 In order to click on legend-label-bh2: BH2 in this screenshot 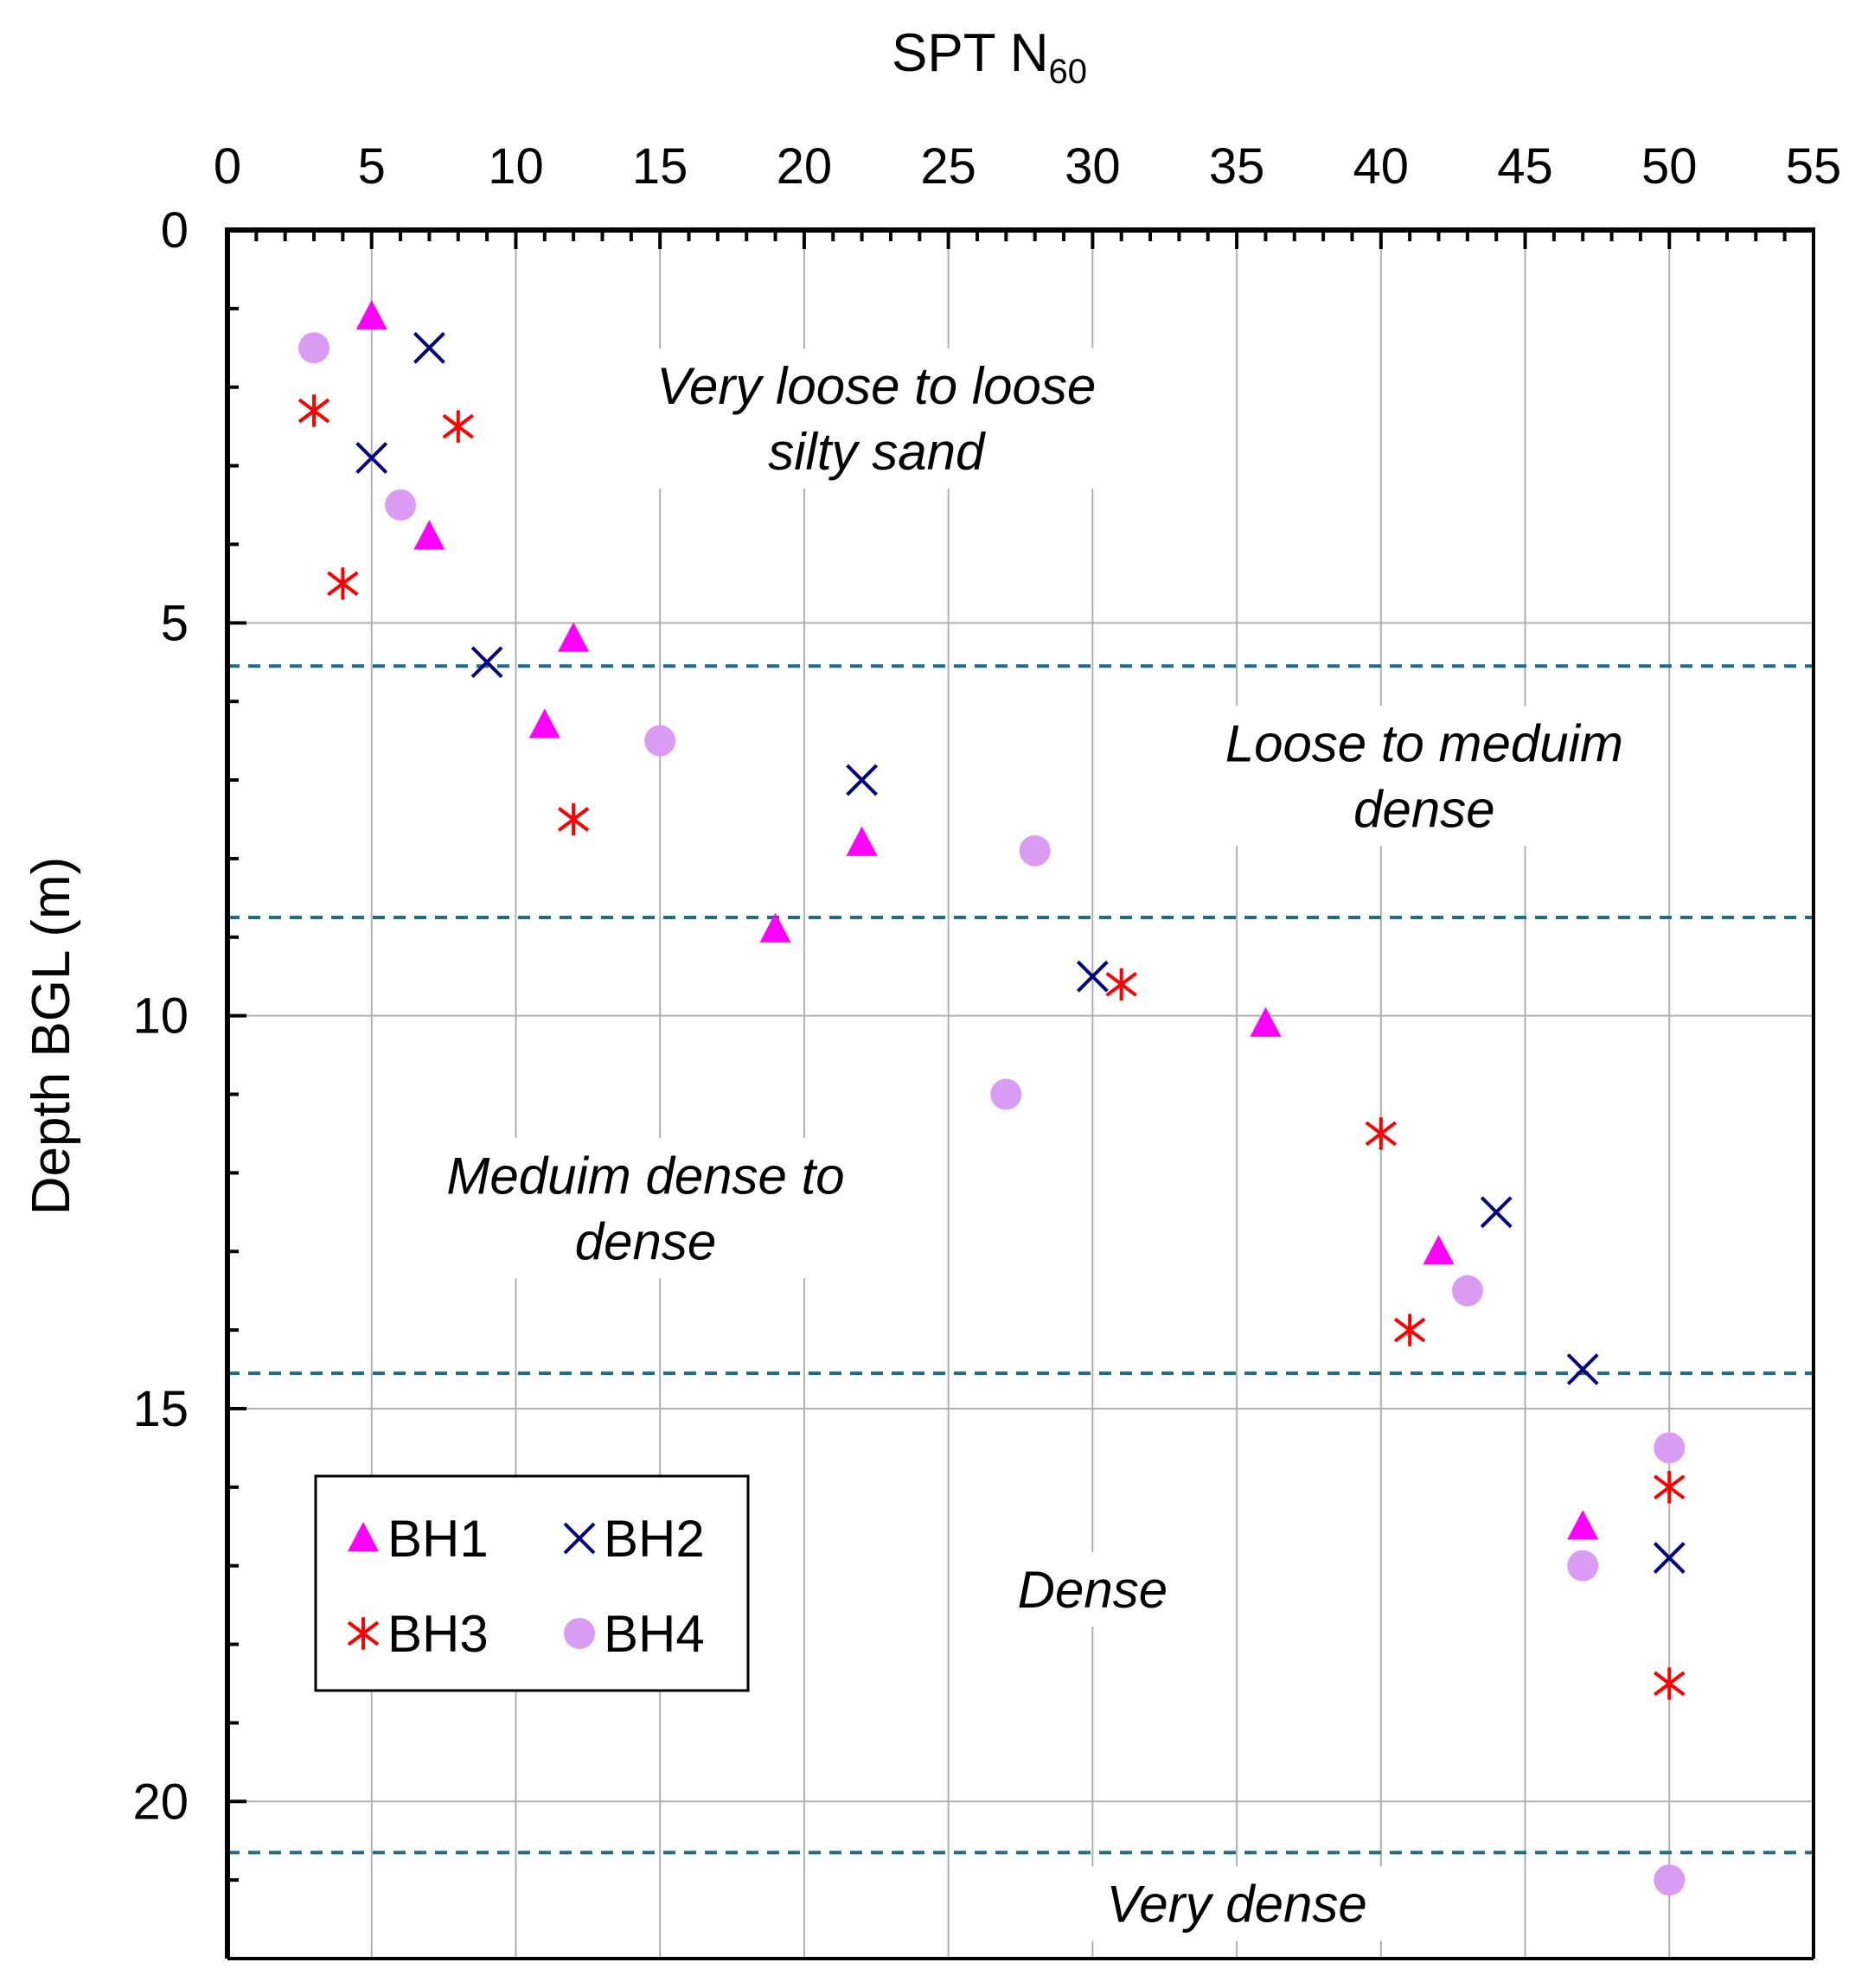, I will do `click(655, 1539)`.